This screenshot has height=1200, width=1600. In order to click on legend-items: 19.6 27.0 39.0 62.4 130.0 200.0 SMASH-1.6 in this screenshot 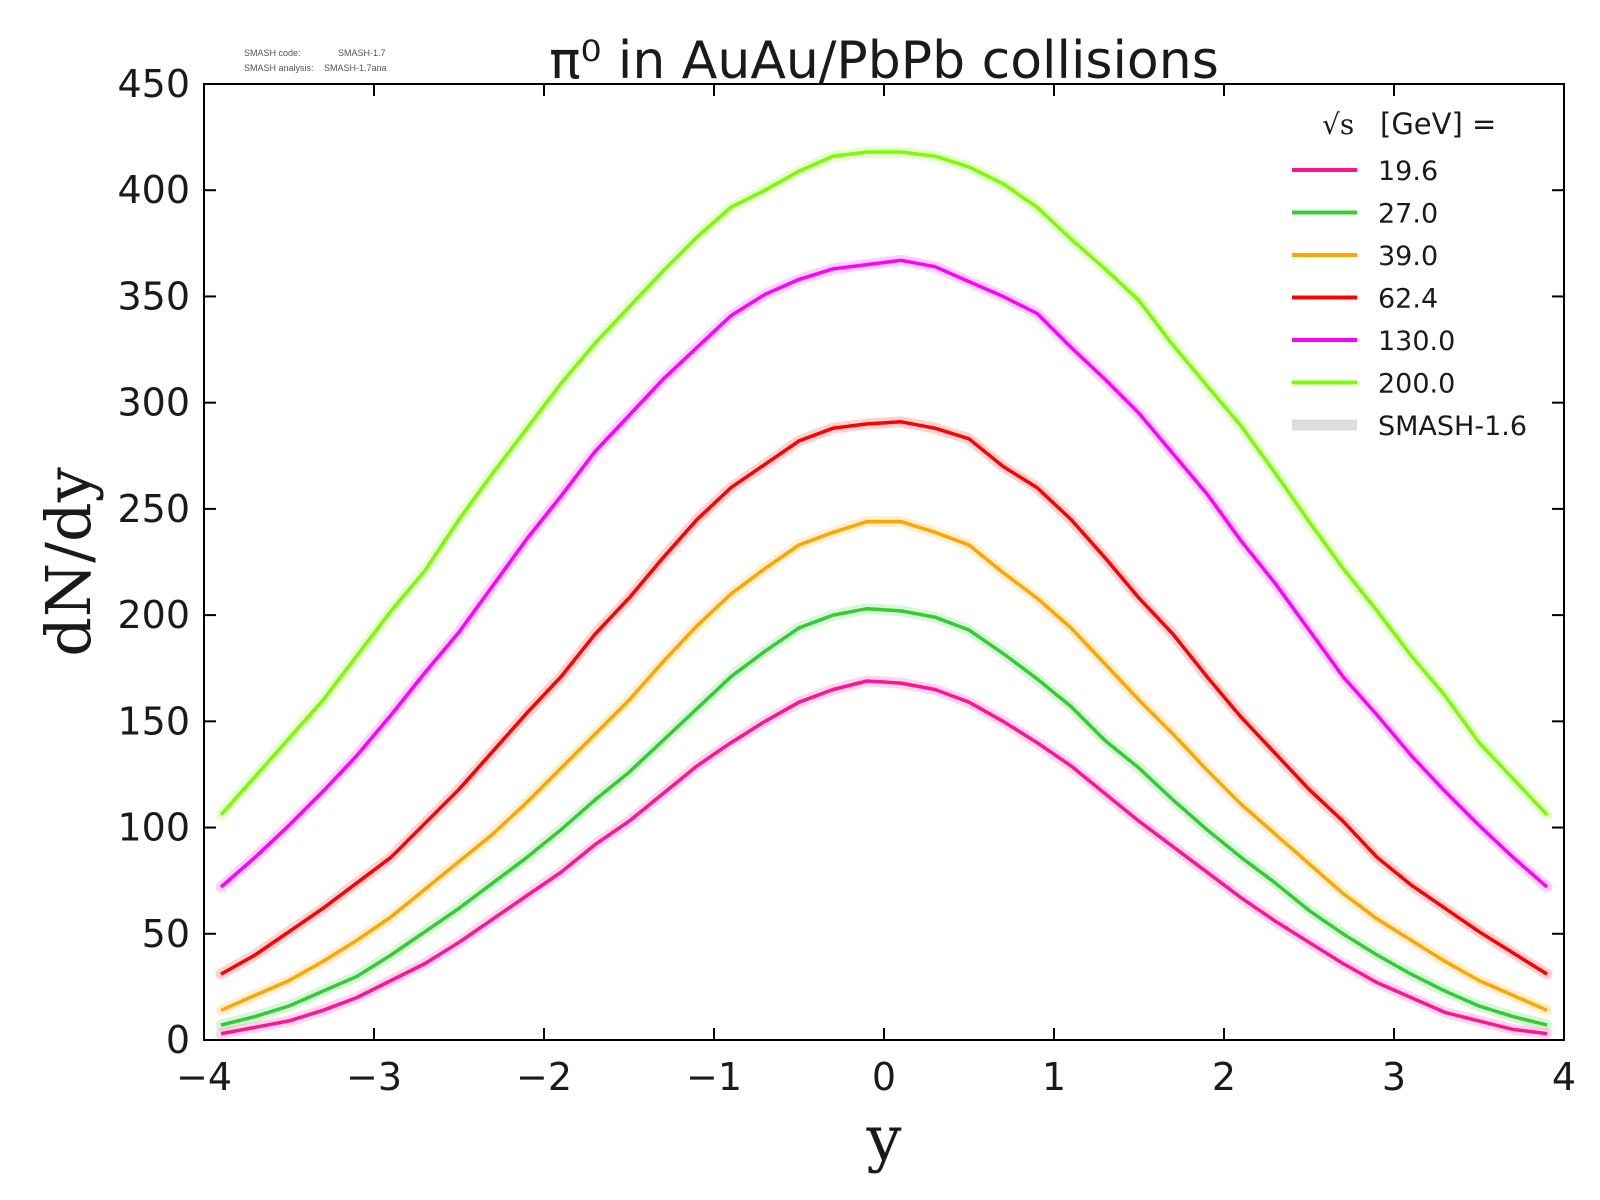, I will do `click(1409, 299)`.